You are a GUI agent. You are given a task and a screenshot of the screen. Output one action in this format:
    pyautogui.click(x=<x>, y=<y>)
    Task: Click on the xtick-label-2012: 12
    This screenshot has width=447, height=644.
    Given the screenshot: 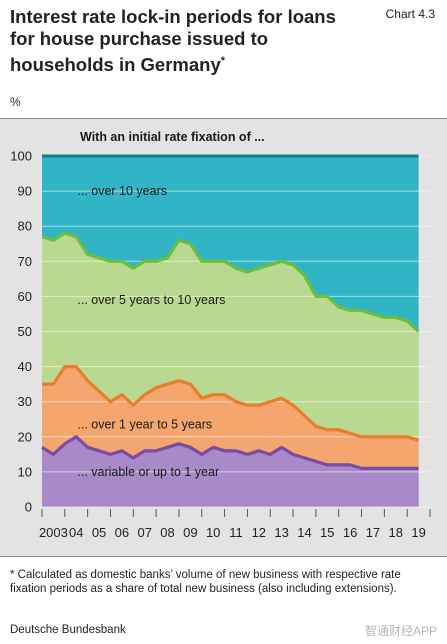 What is the action you would take?
    pyautogui.click(x=259, y=532)
    